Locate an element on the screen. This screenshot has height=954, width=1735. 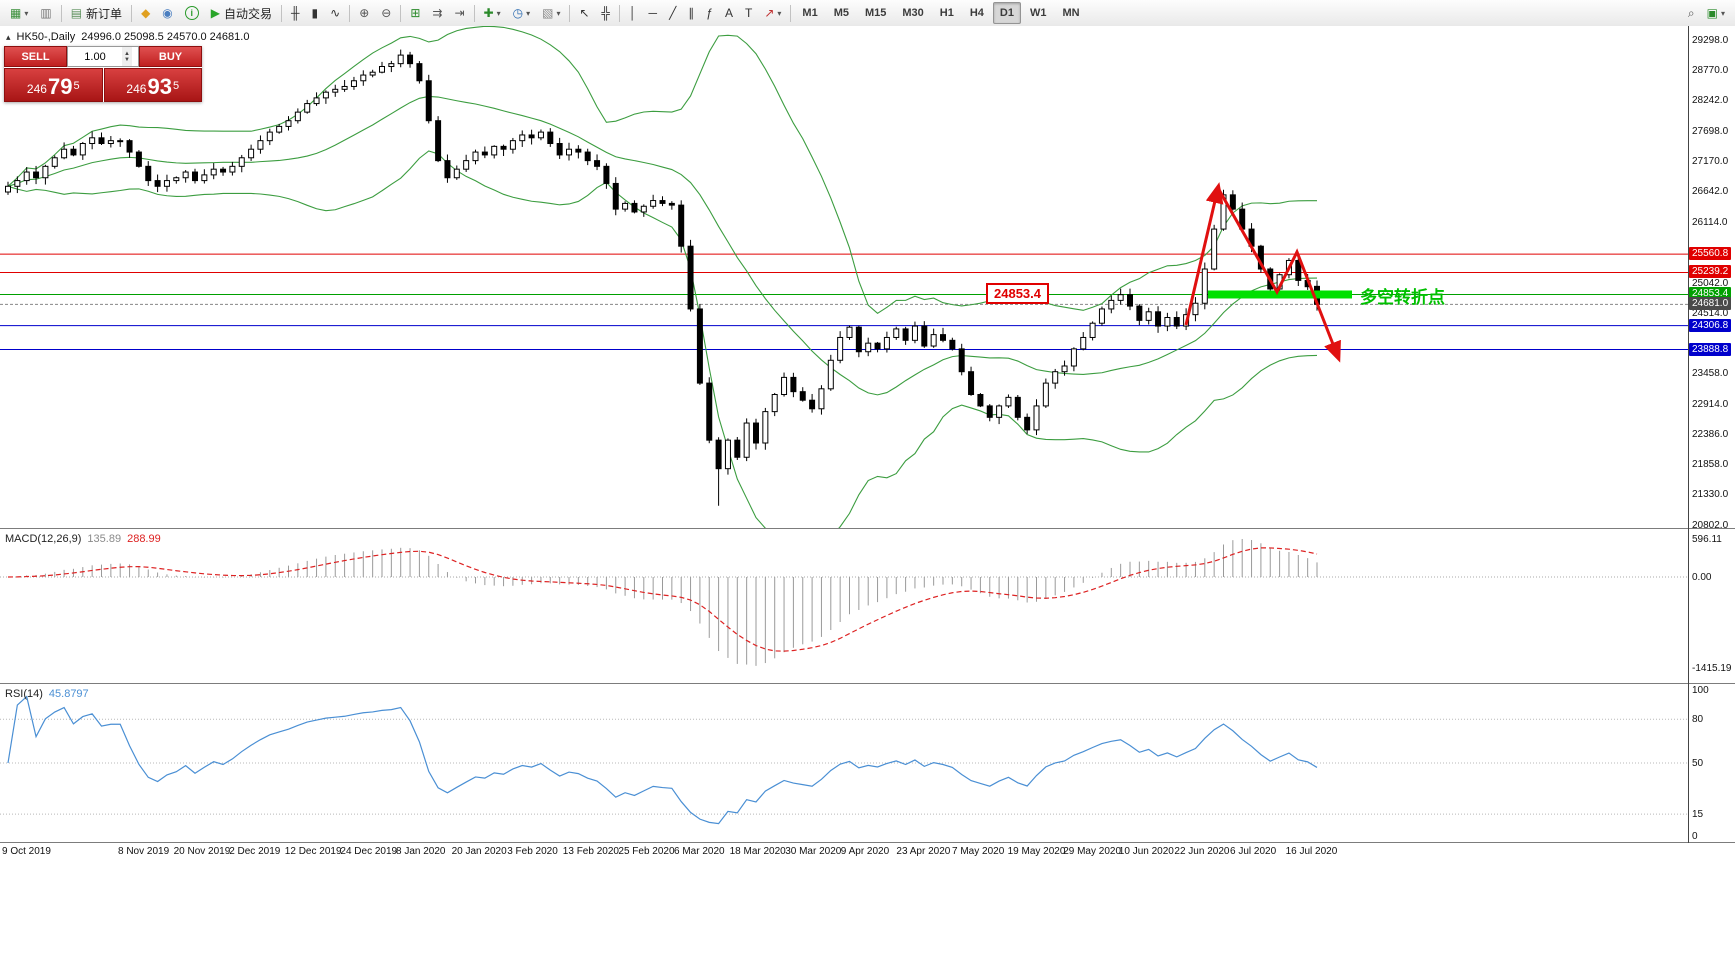
info-button: i is located at coordinates (192, 13).